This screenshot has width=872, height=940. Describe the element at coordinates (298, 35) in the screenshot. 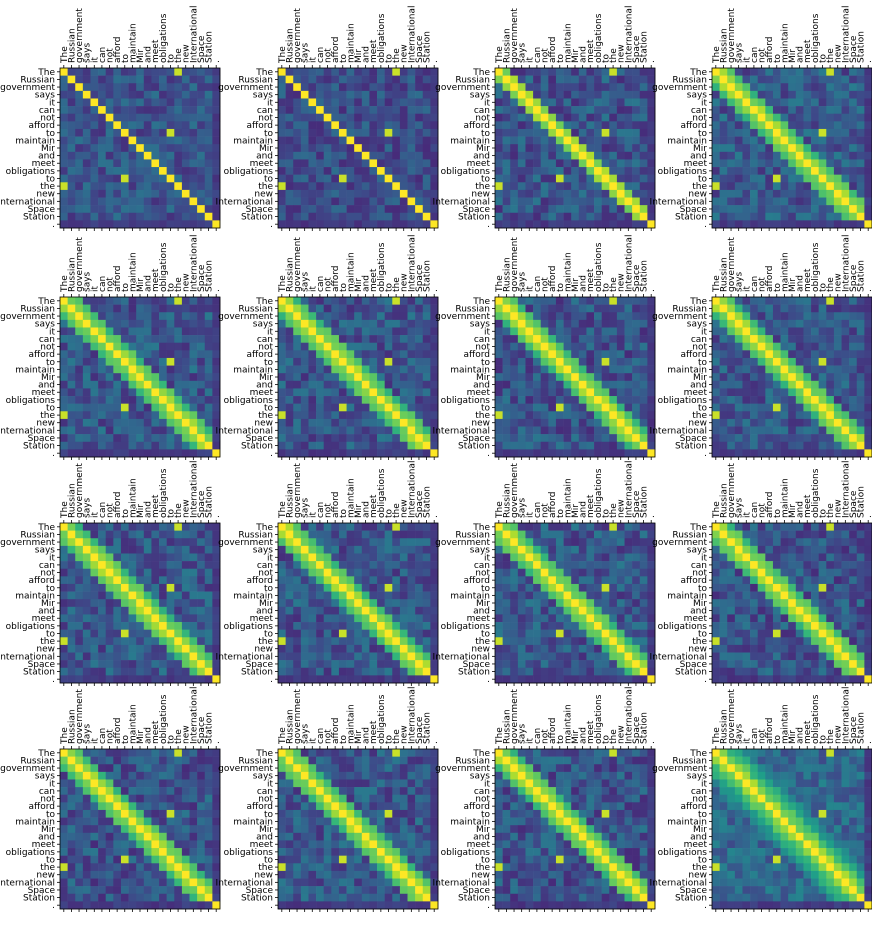

I see `x-tick-label: government` at that location.